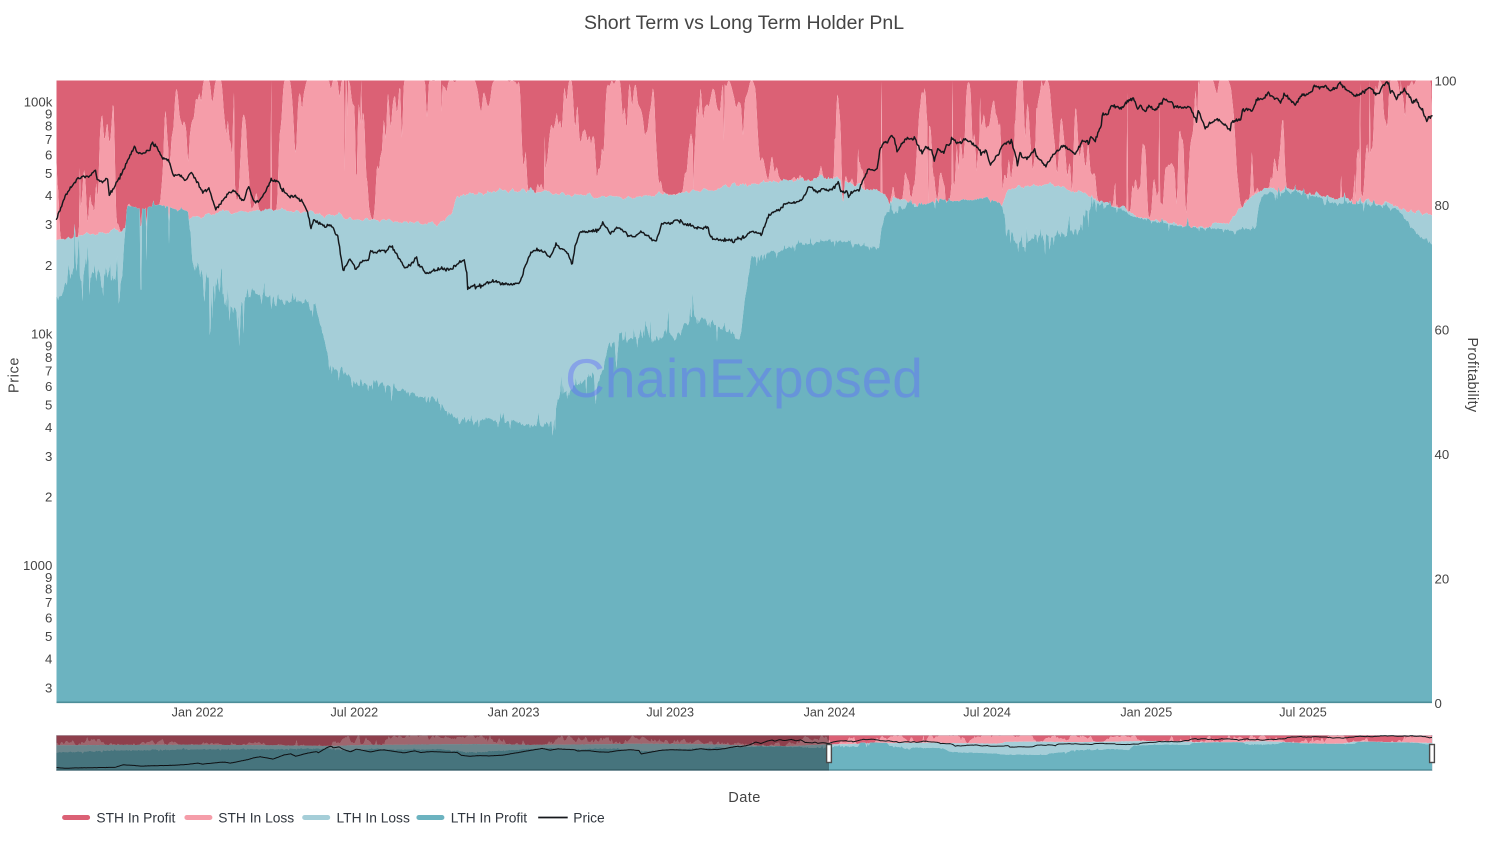  What do you see at coordinates (987, 713) in the screenshot?
I see `svg-text: Jul 2024` at bounding box center [987, 713].